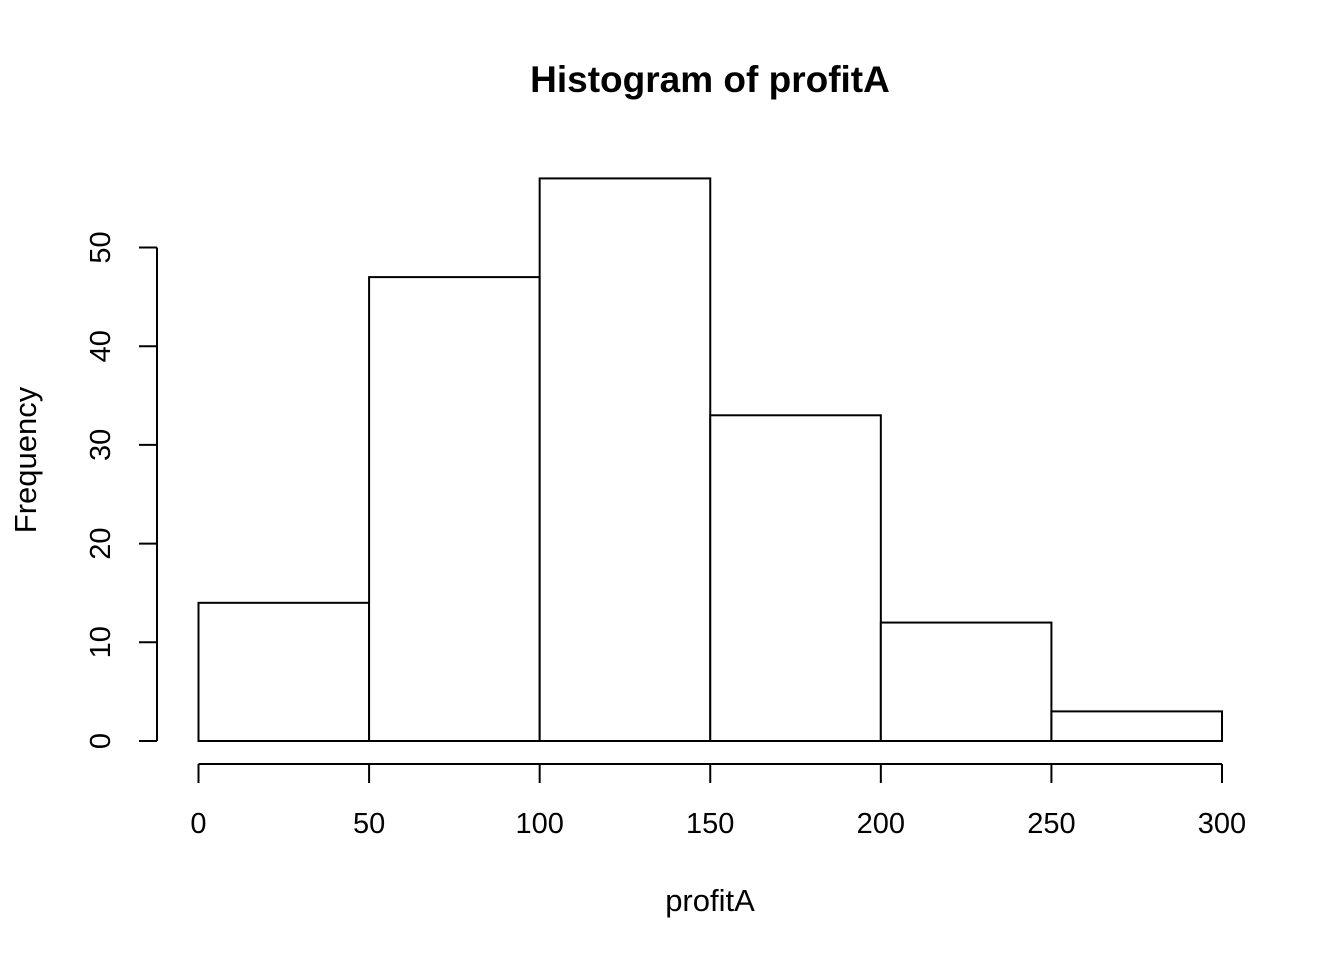 Image resolution: width=1344 pixels, height=960 pixels. I want to click on x-tick-label: 150, so click(710, 824).